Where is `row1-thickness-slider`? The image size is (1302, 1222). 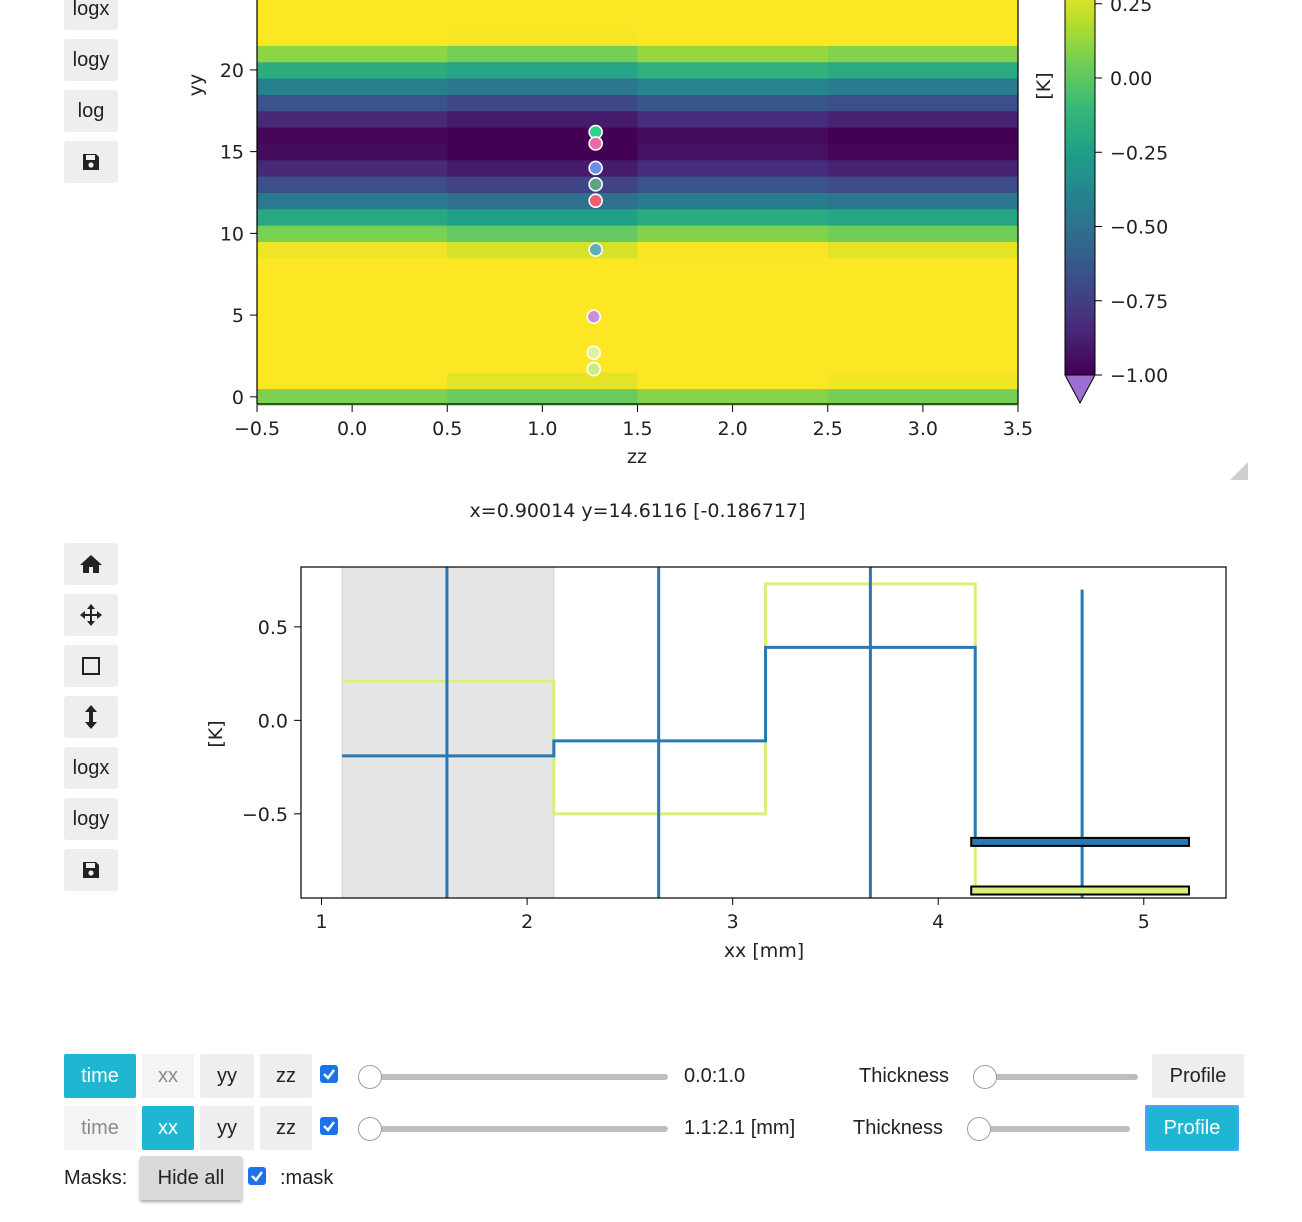
row1-thickness-slider is located at coordinates (1061, 1077).